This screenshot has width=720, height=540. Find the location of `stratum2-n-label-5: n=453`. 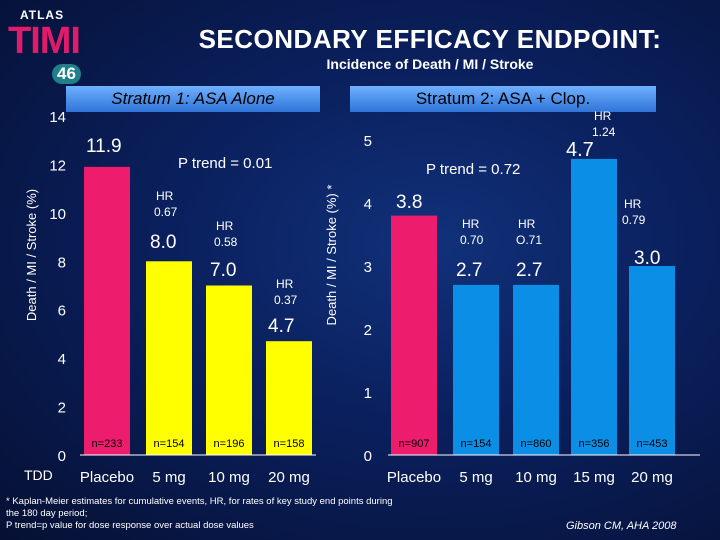

stratum2-n-label-5: n=453 is located at coordinates (652, 444).